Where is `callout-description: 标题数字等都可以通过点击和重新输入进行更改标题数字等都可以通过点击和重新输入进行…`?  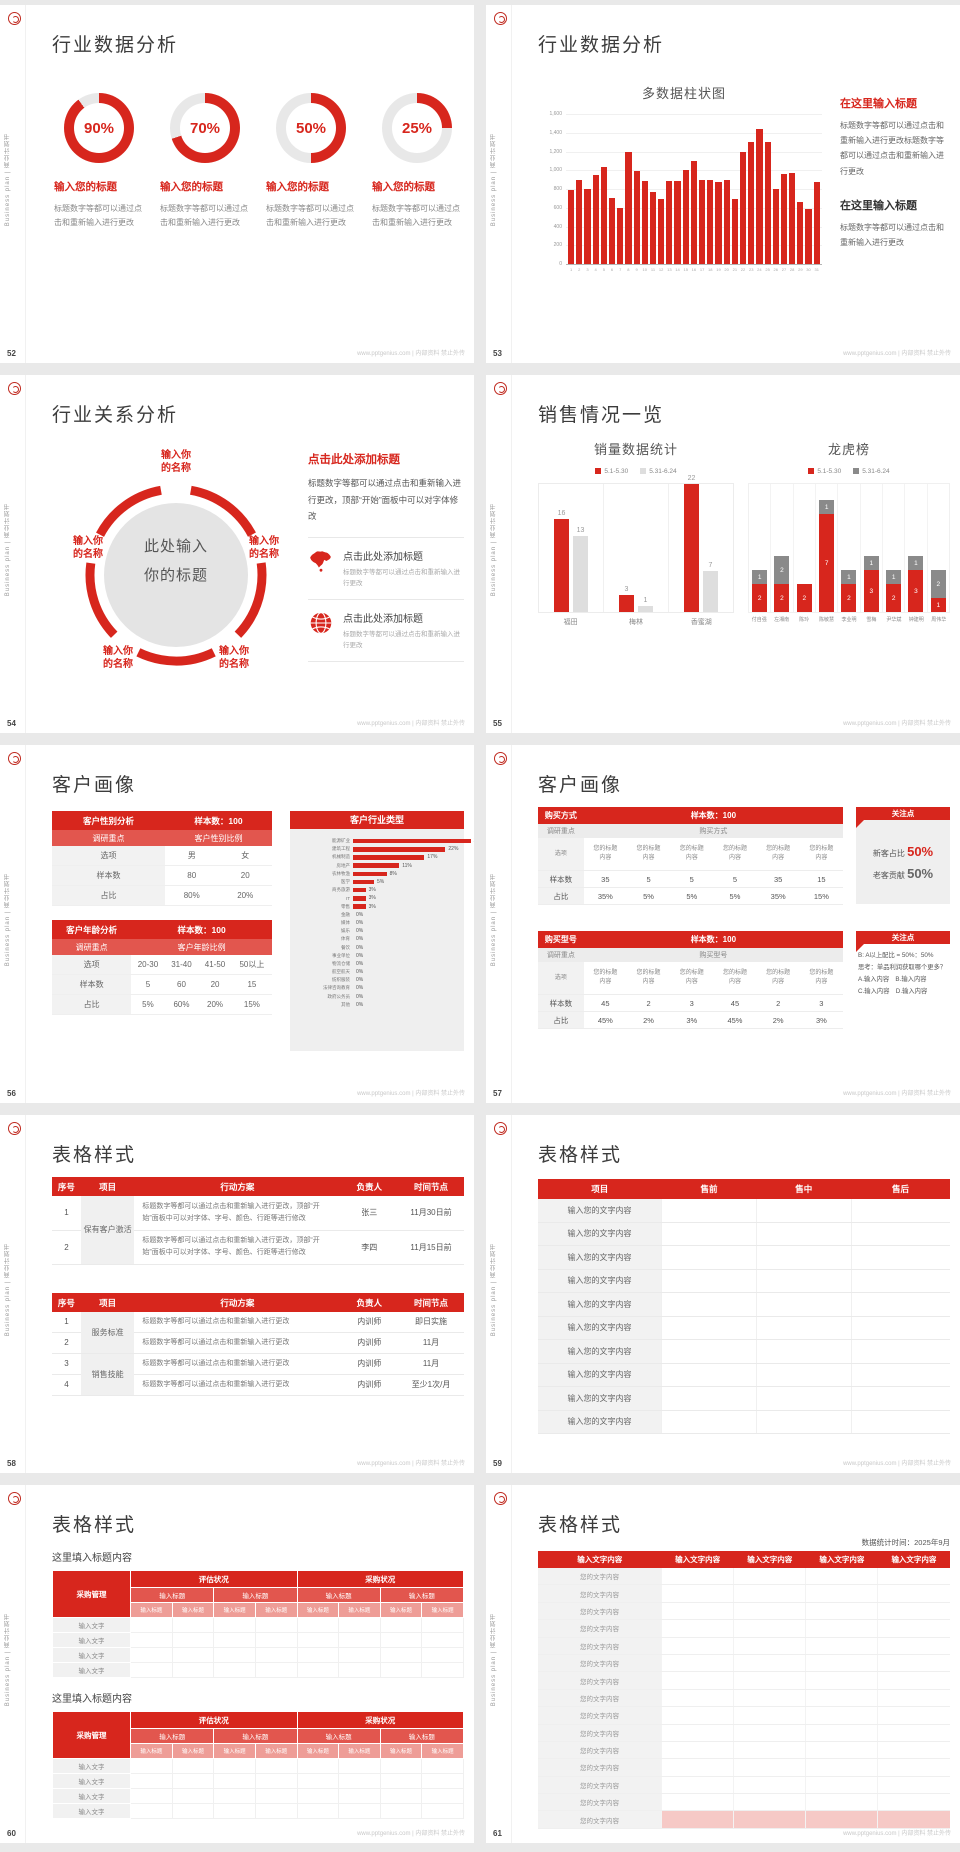
callout-description: 标题数字等都可以通过点击和重新输入进行更改标题数字等都可以通过点击和重新输入进行… is located at coordinates (895, 148).